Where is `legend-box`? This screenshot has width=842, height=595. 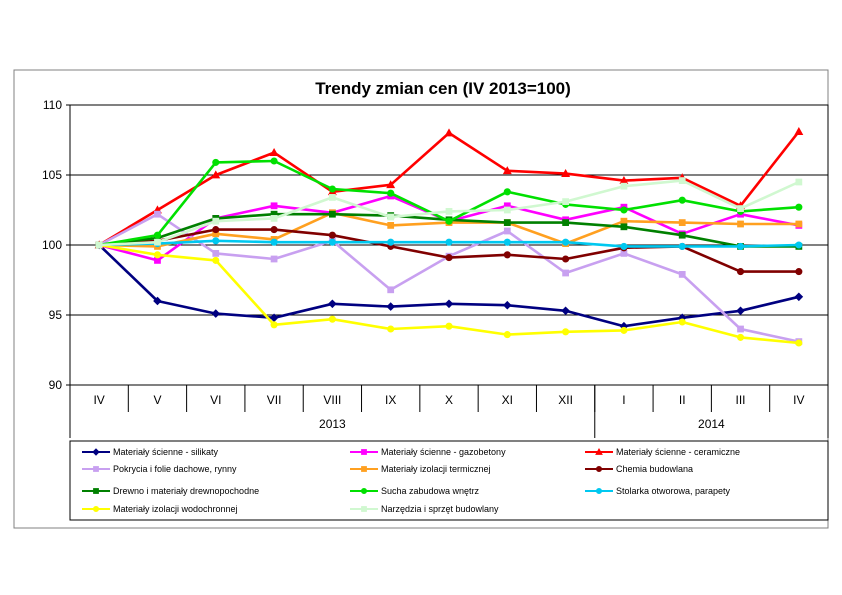 legend-box is located at coordinates (449, 480).